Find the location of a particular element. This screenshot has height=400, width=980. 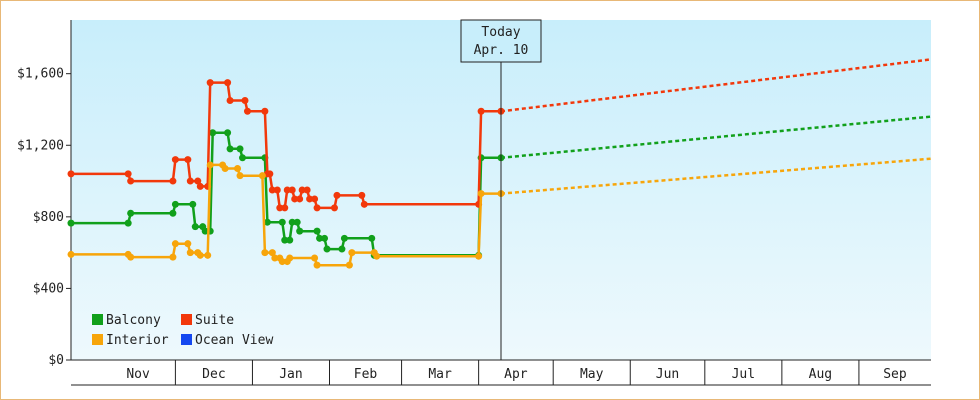

x-tick-label-apr: Apr is located at coordinates (516, 374).